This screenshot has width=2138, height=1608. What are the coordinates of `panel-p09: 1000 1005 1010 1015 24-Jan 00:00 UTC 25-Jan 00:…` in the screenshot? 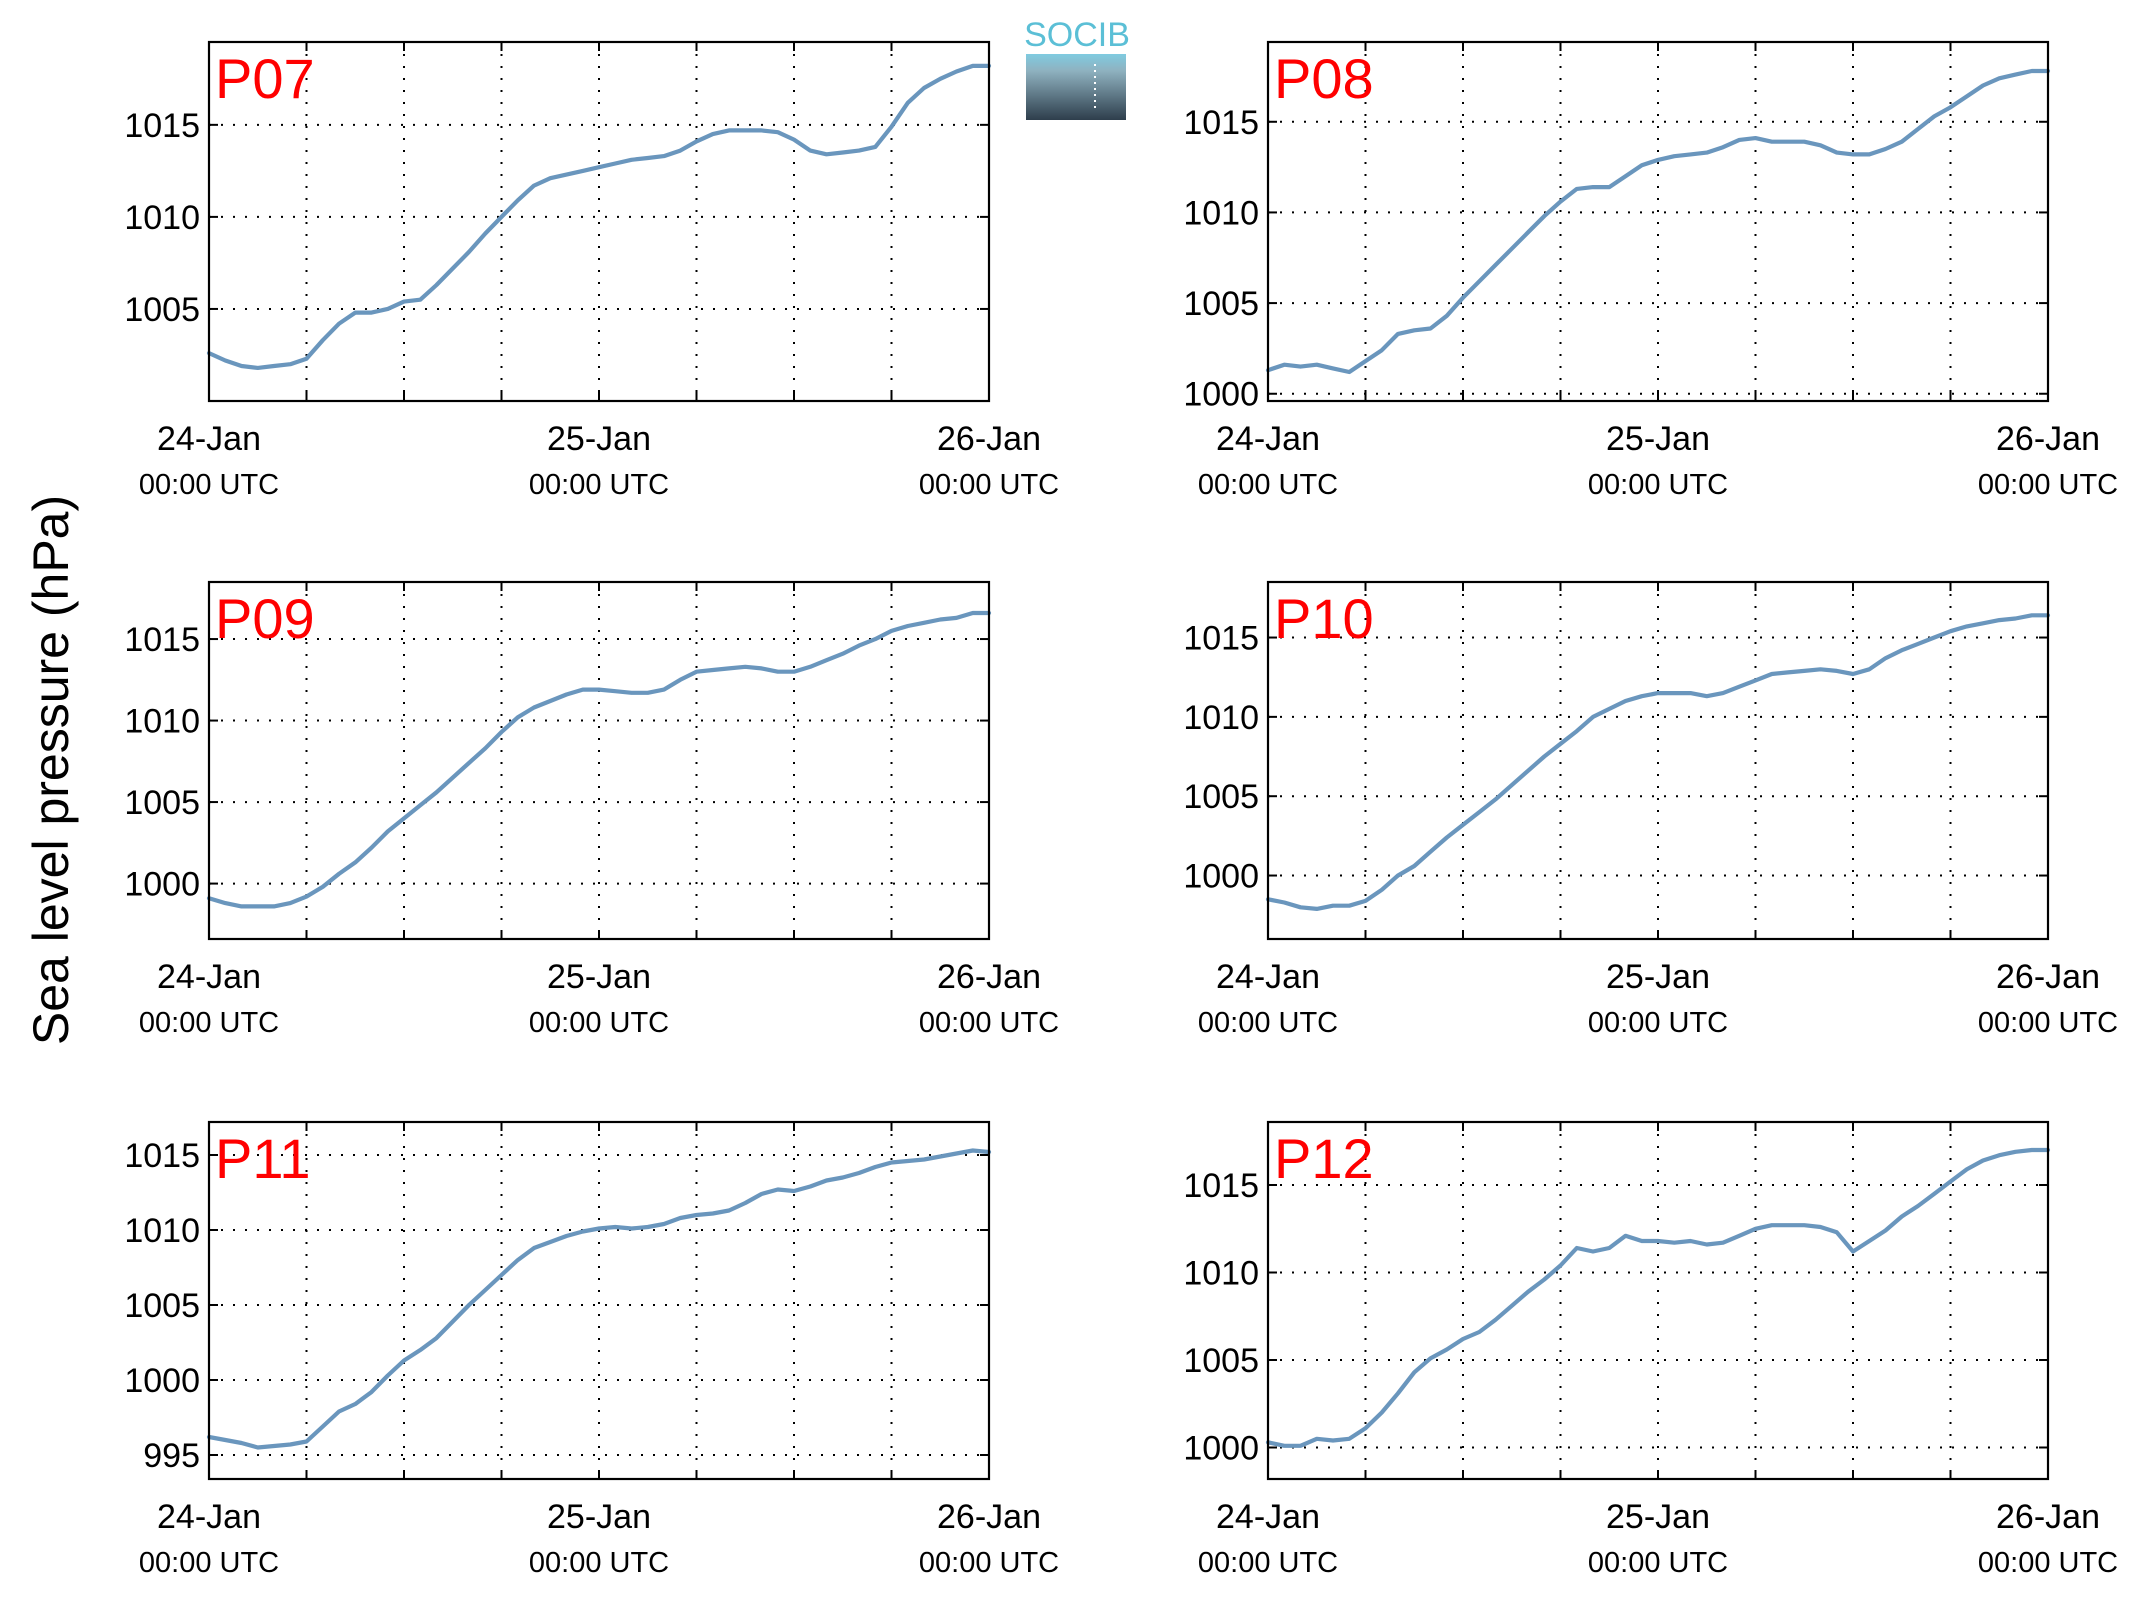 It's located at (591, 809).